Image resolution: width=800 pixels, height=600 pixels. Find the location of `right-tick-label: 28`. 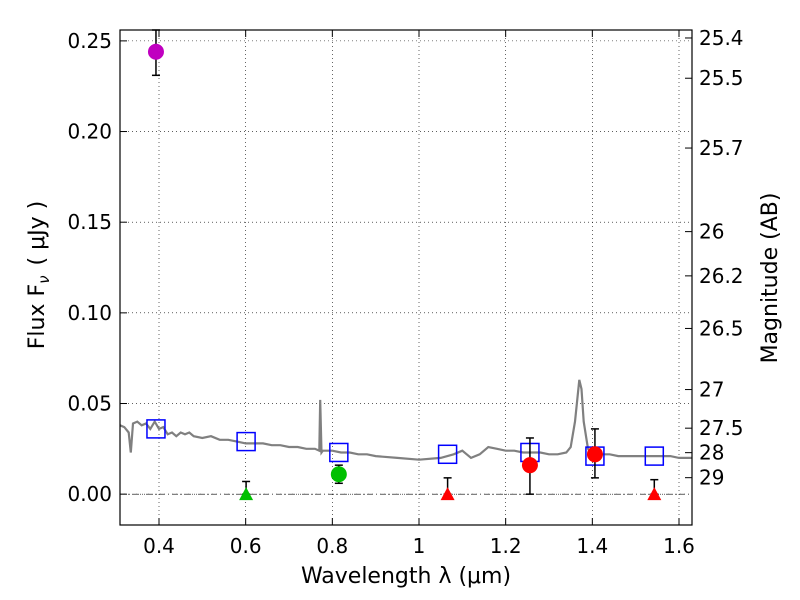

right-tick-label: 28 is located at coordinates (711, 453).